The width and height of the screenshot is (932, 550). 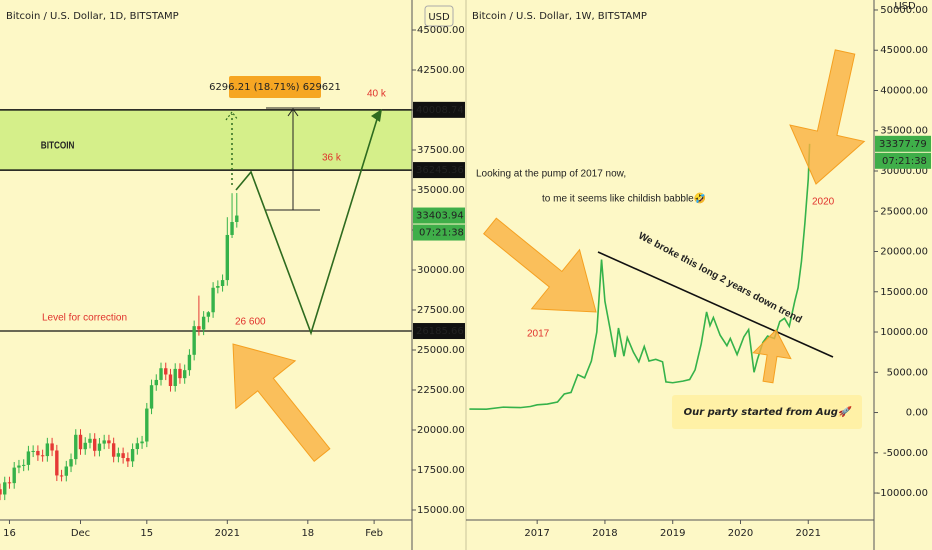 What do you see at coordinates (9, 533) in the screenshot?
I see `x-tick-label: 16` at bounding box center [9, 533].